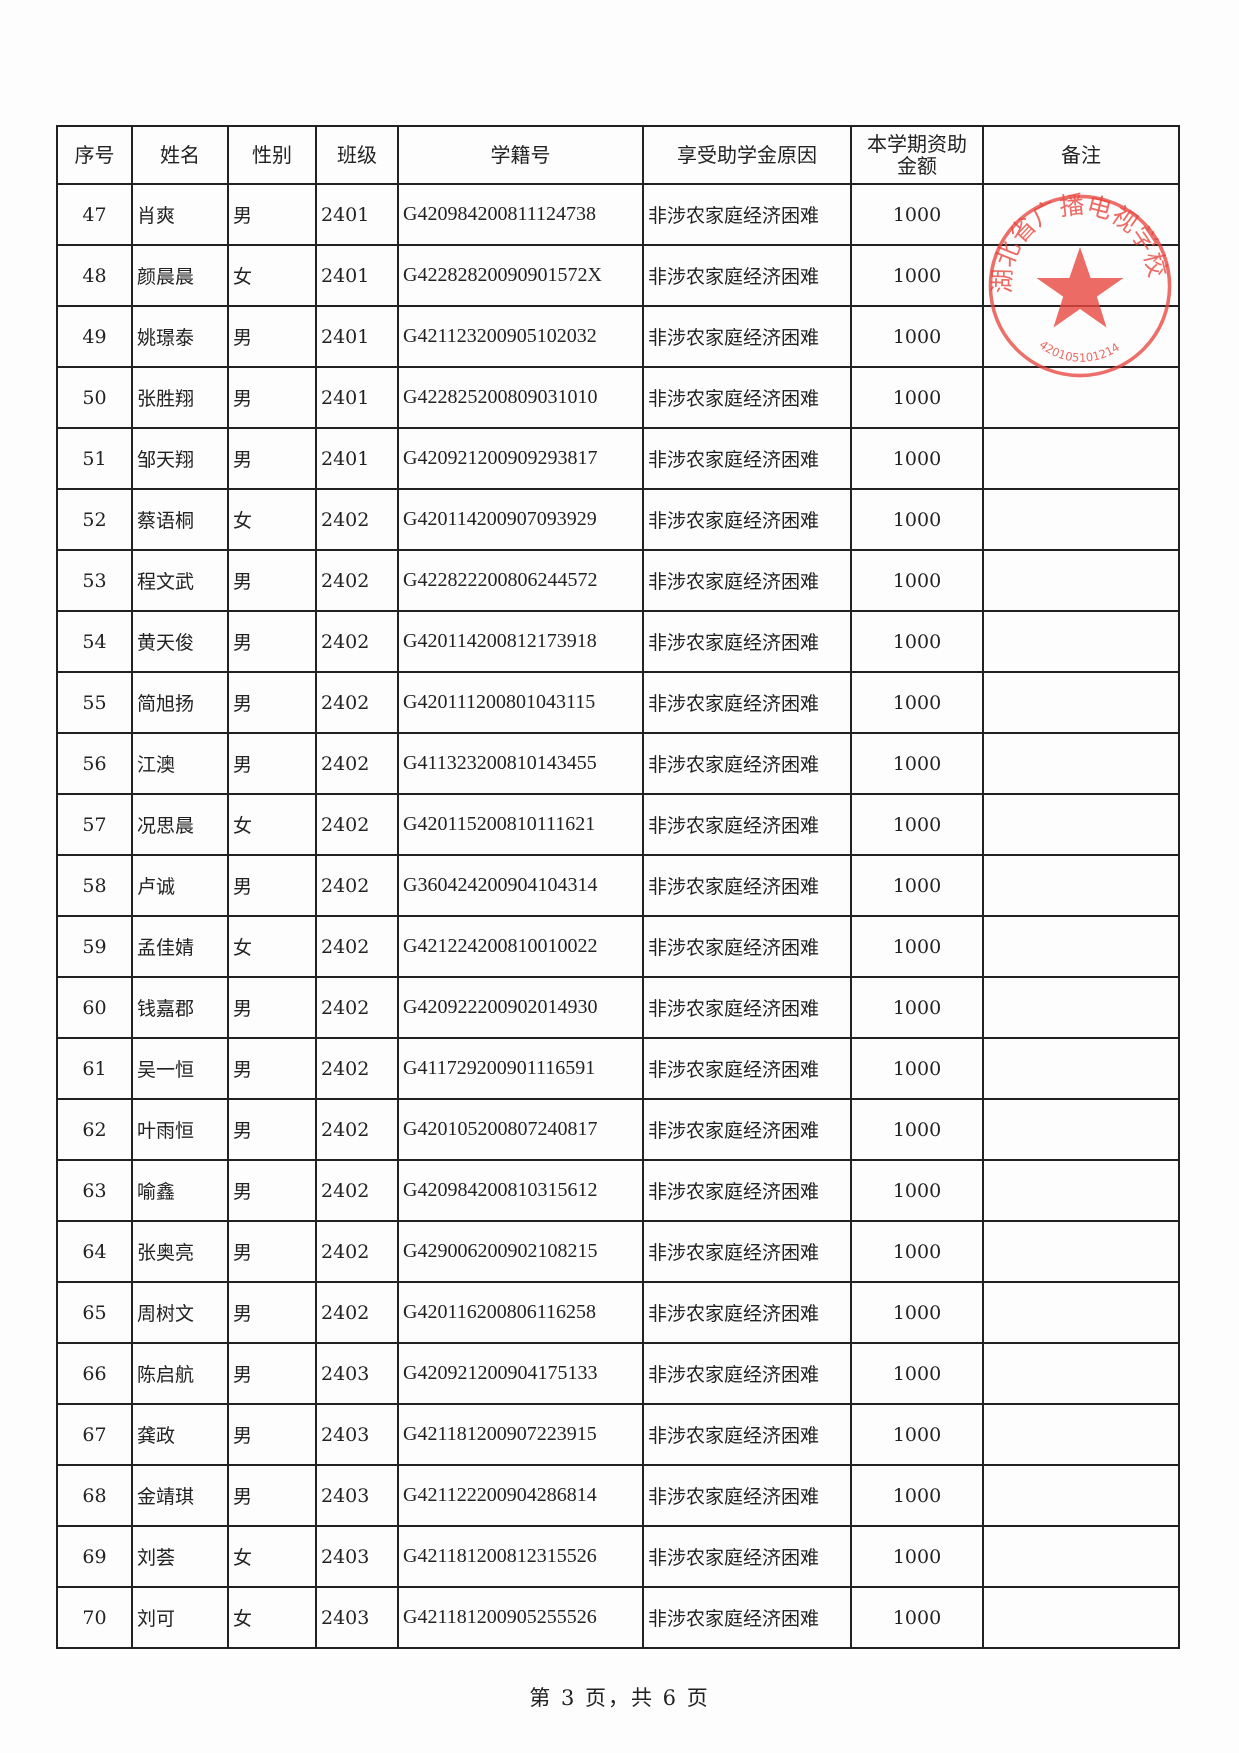  Describe the element at coordinates (94, 1617) in the screenshot. I see `cell-index: 70` at that location.